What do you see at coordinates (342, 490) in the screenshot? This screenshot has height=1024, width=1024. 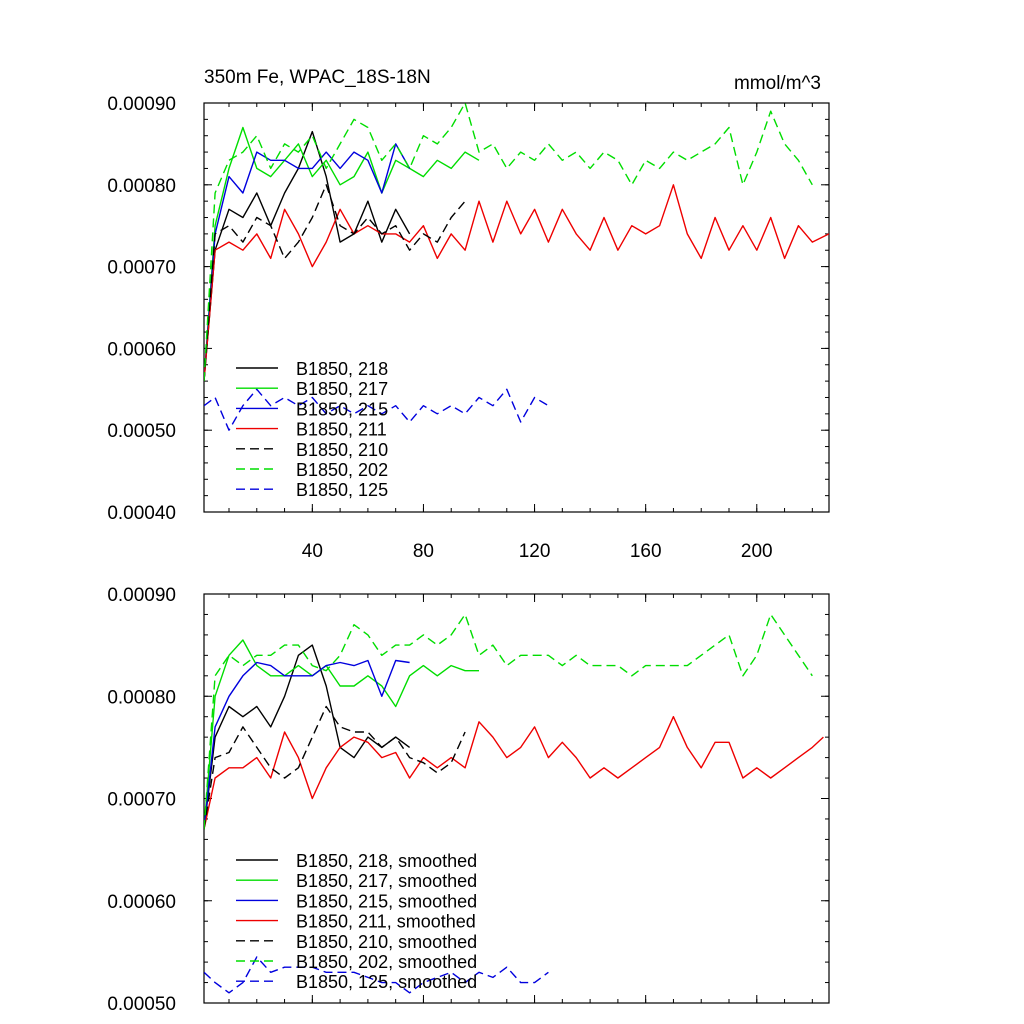 I see `legend-label: B1850, 125` at bounding box center [342, 490].